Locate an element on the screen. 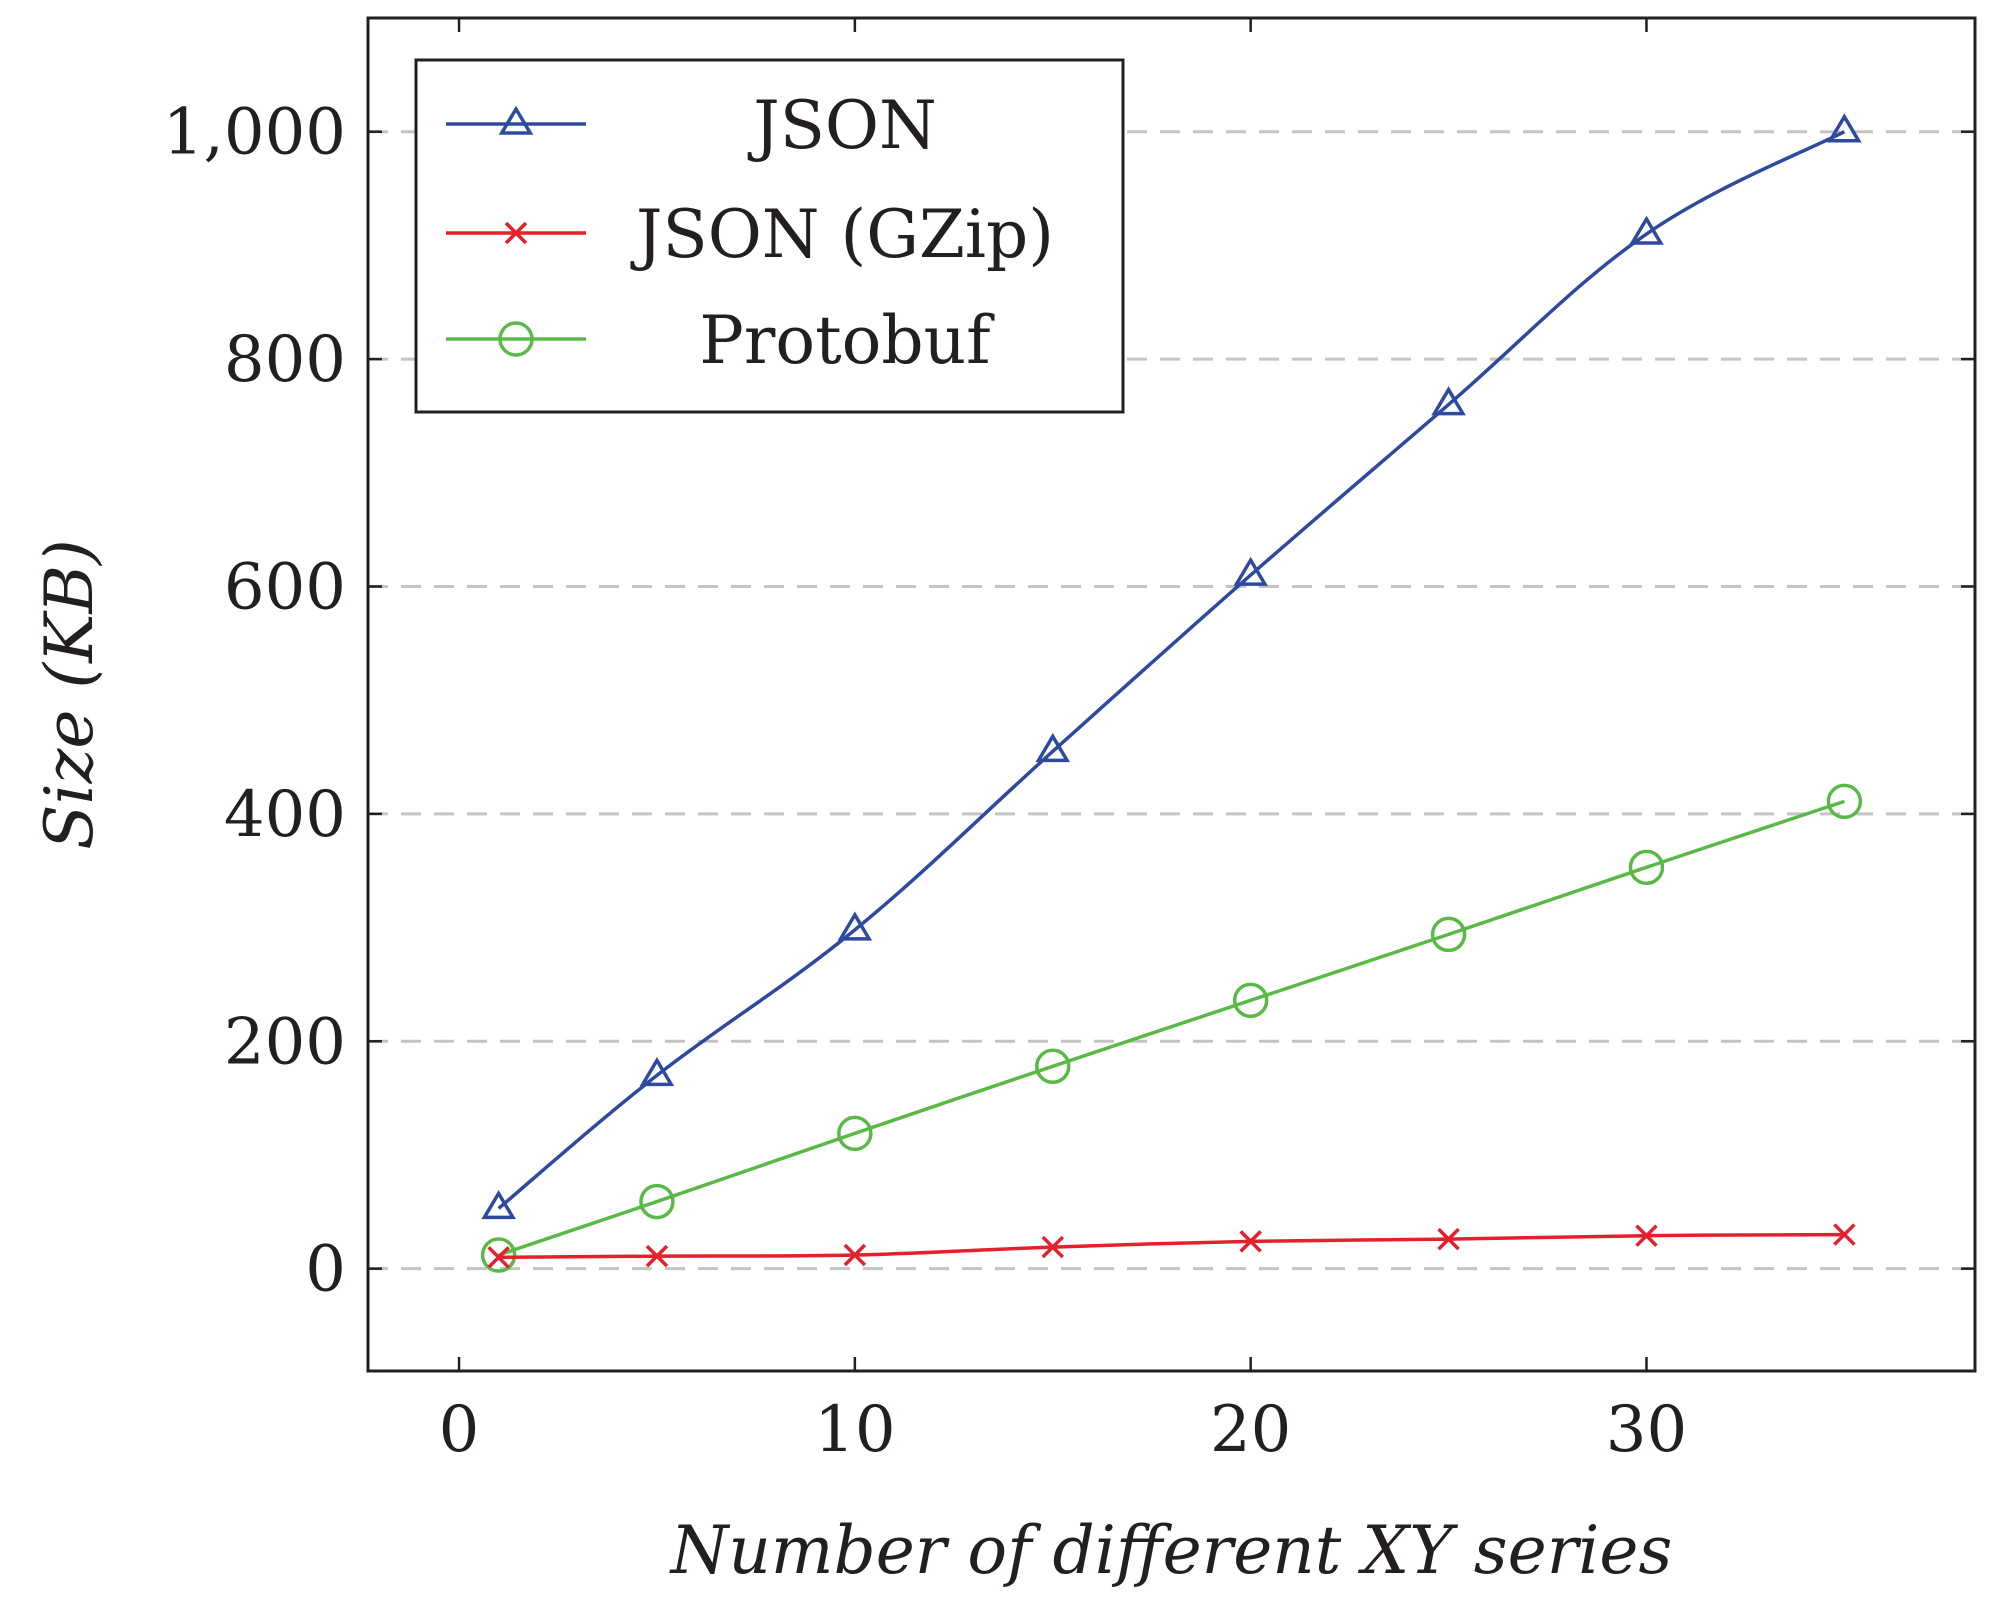 The width and height of the screenshot is (2006, 1619). y-tick-label: 800 is located at coordinates (285, 360).